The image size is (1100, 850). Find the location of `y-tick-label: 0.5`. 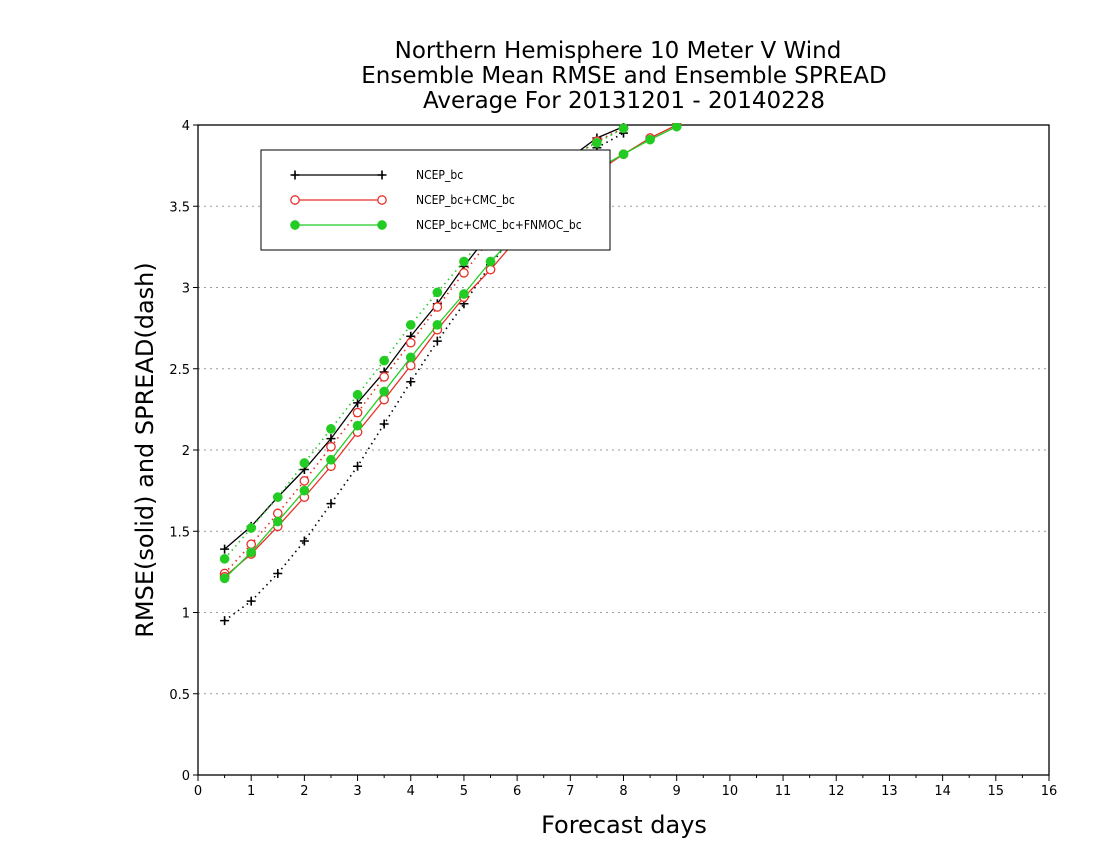

y-tick-label: 0.5 is located at coordinates (179, 695).